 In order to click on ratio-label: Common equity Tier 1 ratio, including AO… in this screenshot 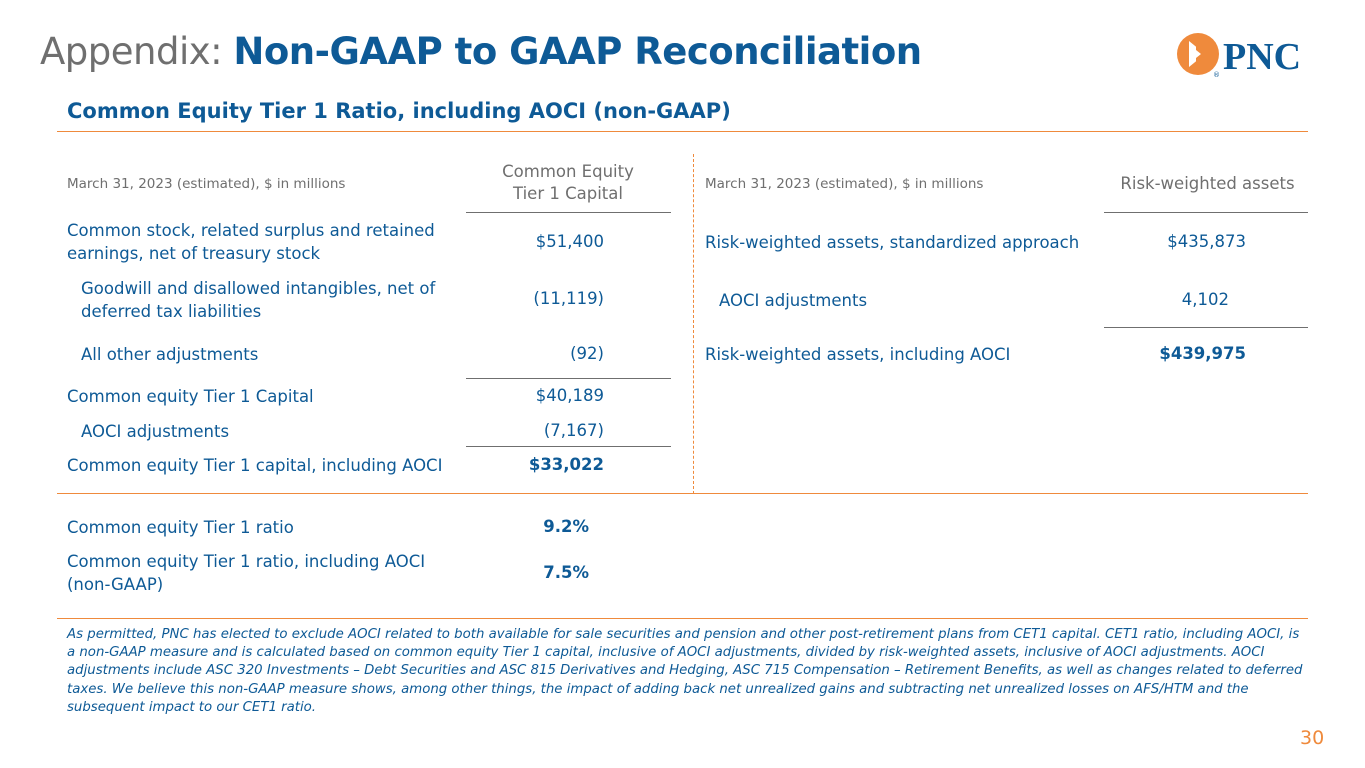, I will do `click(246, 573)`.